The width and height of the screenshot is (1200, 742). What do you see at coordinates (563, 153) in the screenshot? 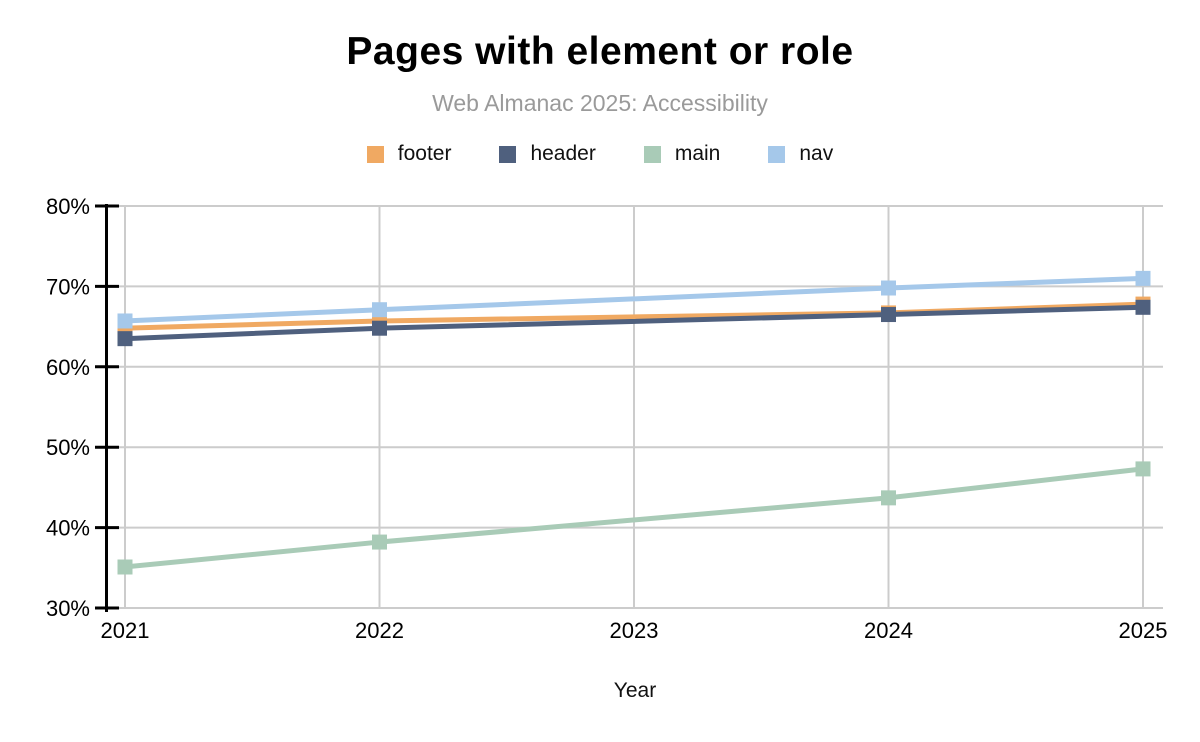
I see `legend-label: header` at bounding box center [563, 153].